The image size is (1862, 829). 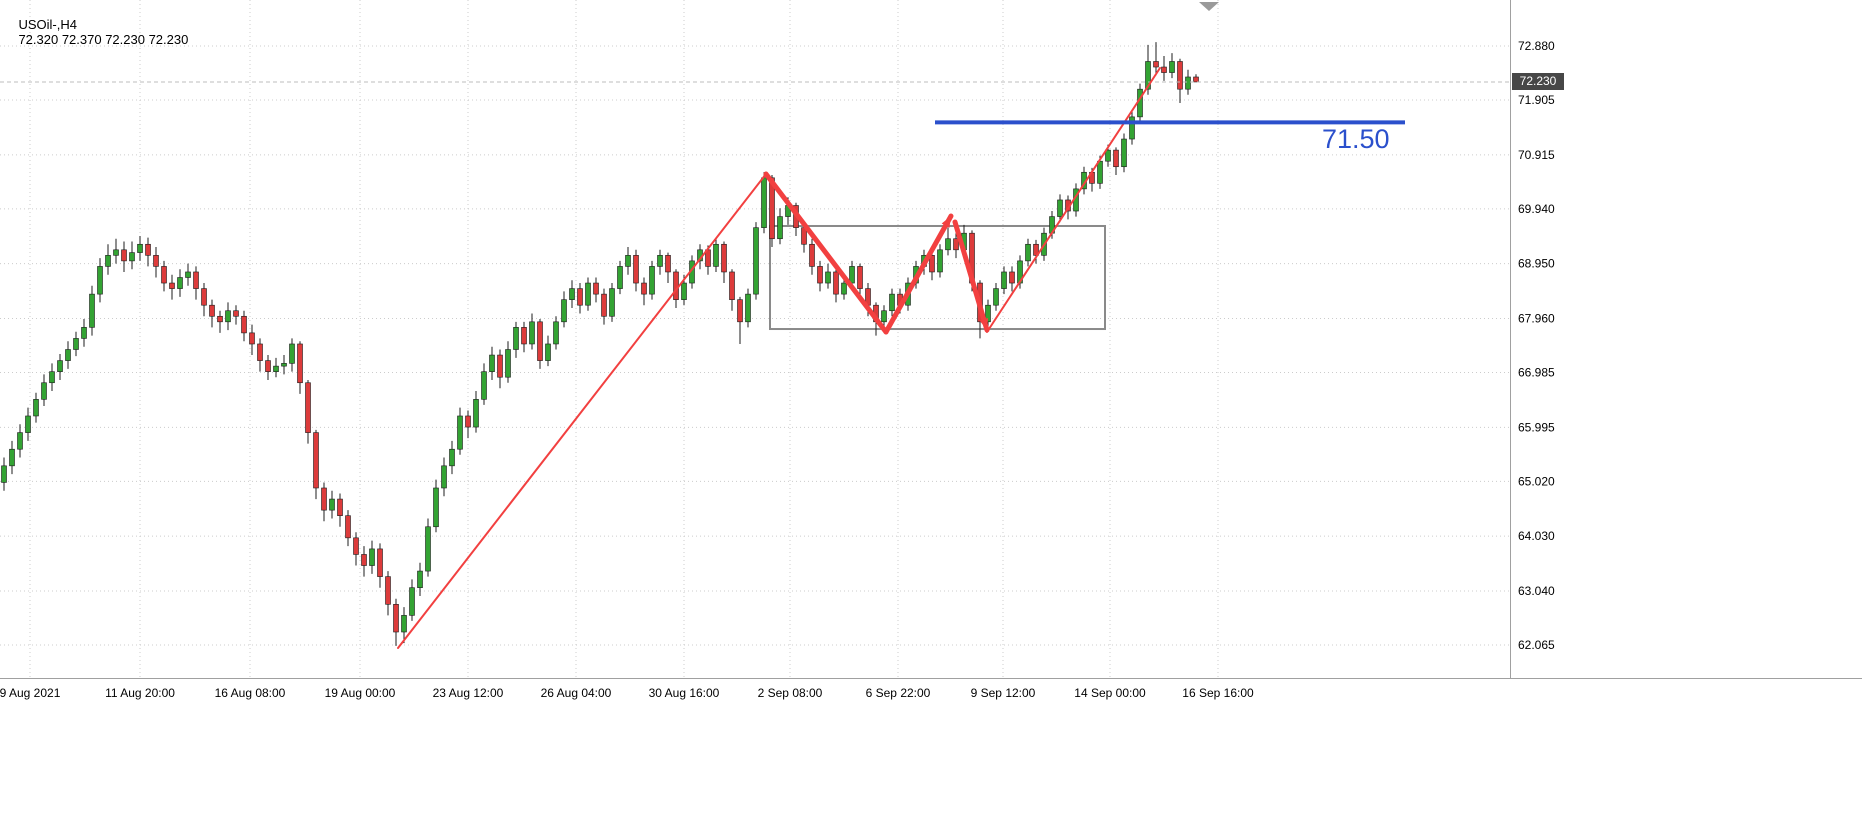 I want to click on hline-price-label: 71.50, so click(x=1356, y=139).